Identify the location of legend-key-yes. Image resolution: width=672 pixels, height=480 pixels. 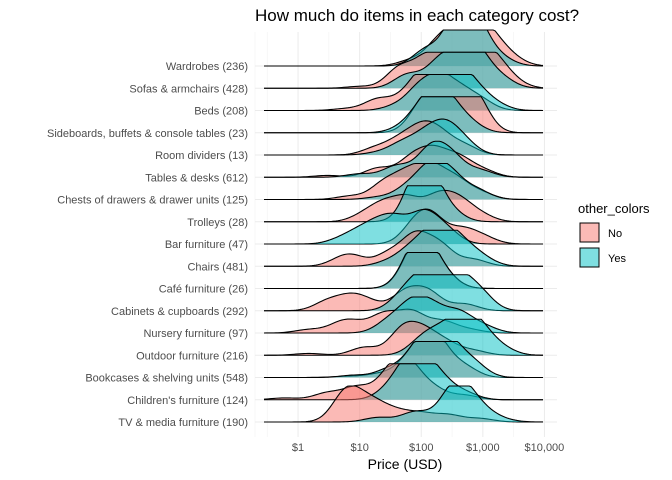
(589, 257).